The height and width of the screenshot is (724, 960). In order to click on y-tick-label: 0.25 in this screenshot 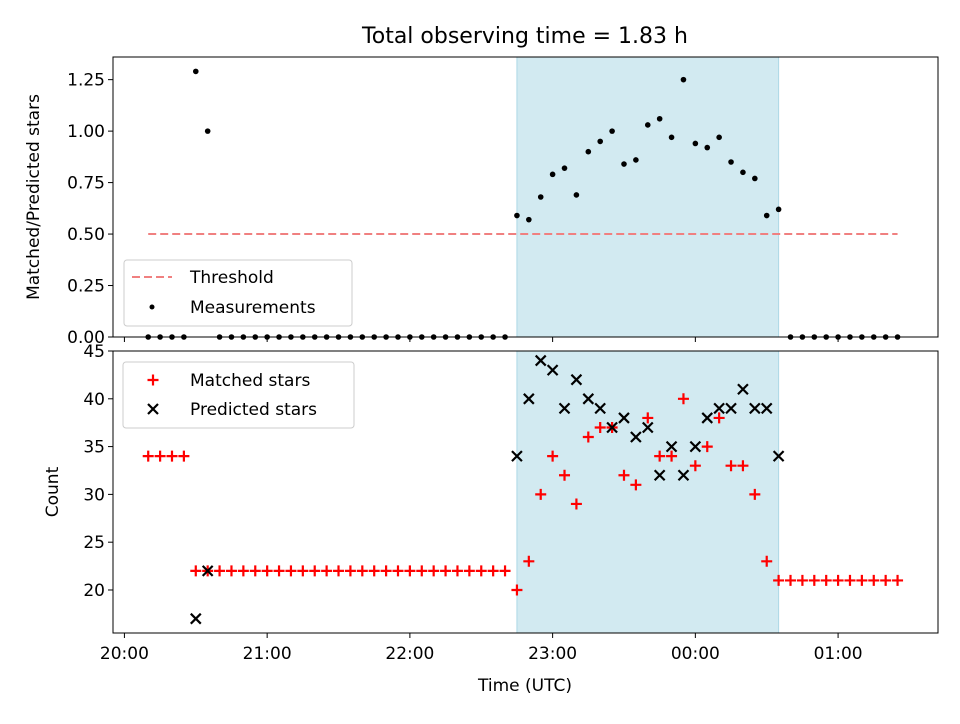, I will do `click(86, 287)`.